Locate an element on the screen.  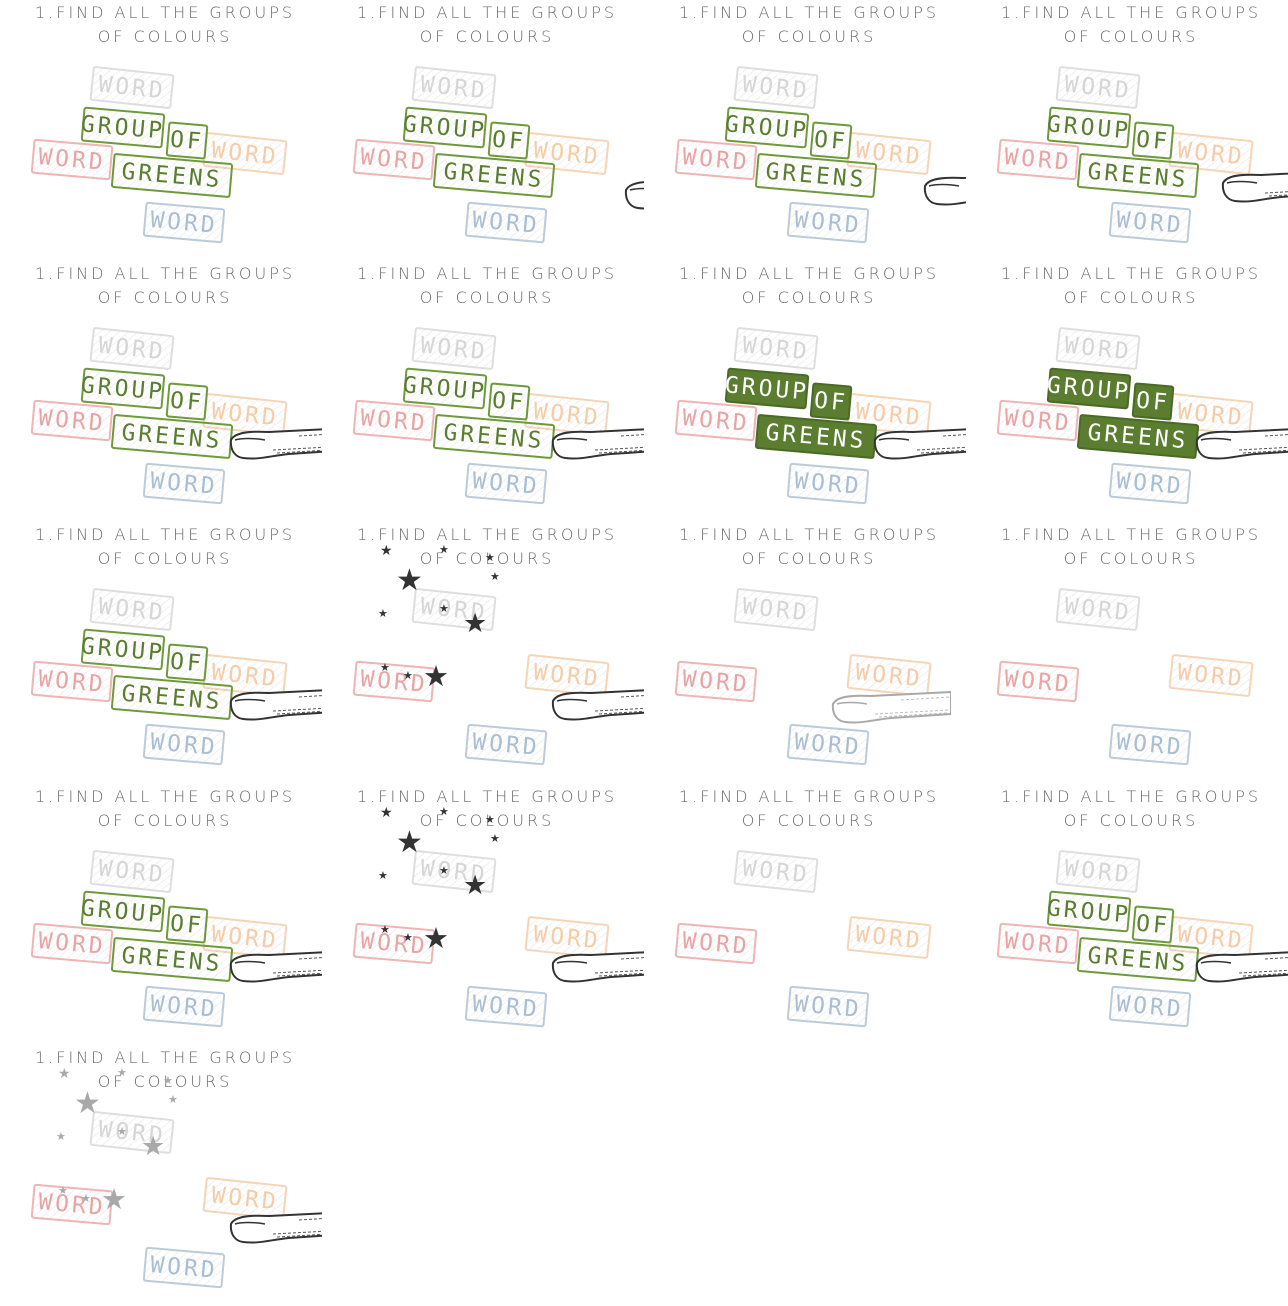
tile-stage: WORD WORD WORD WORD is located at coordinates (805, 652).